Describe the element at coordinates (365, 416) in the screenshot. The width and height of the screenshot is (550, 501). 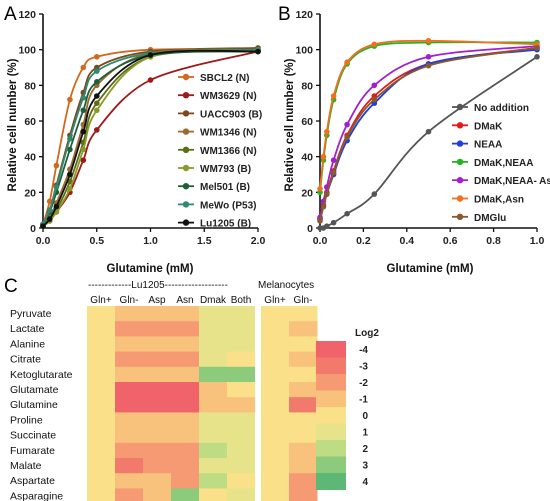
I see `colorbar-tick-label: 0` at that location.